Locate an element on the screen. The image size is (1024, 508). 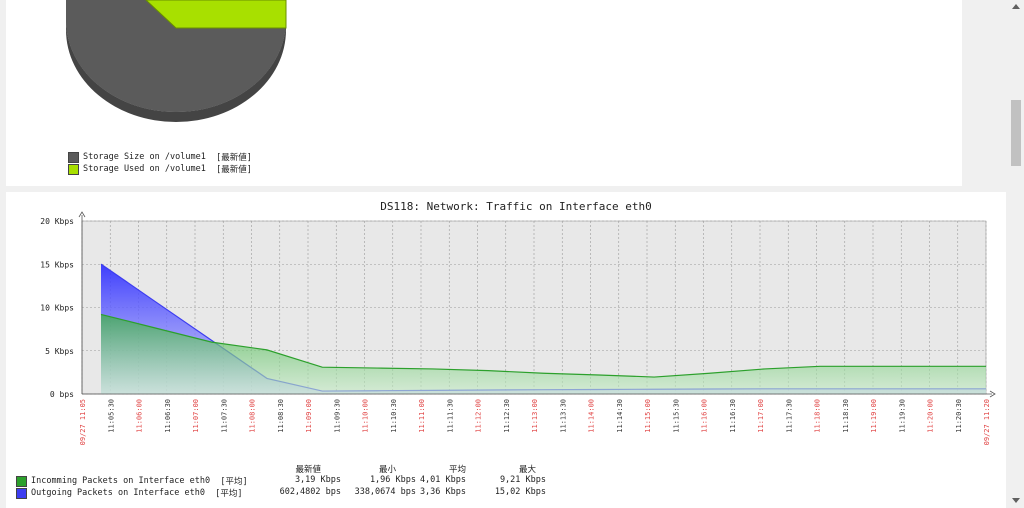
incoming-series-line is located at coordinates (543, 345).